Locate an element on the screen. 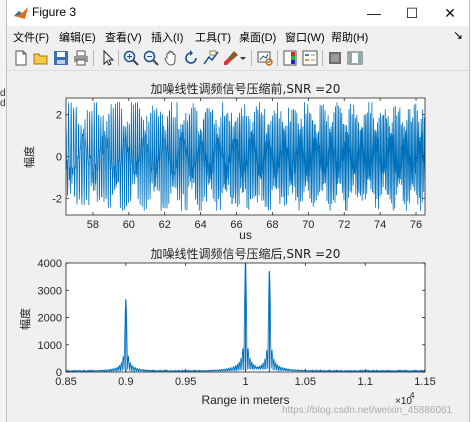 The height and width of the screenshot is (422, 474). brush-dropdown-icon is located at coordinates (243, 58).